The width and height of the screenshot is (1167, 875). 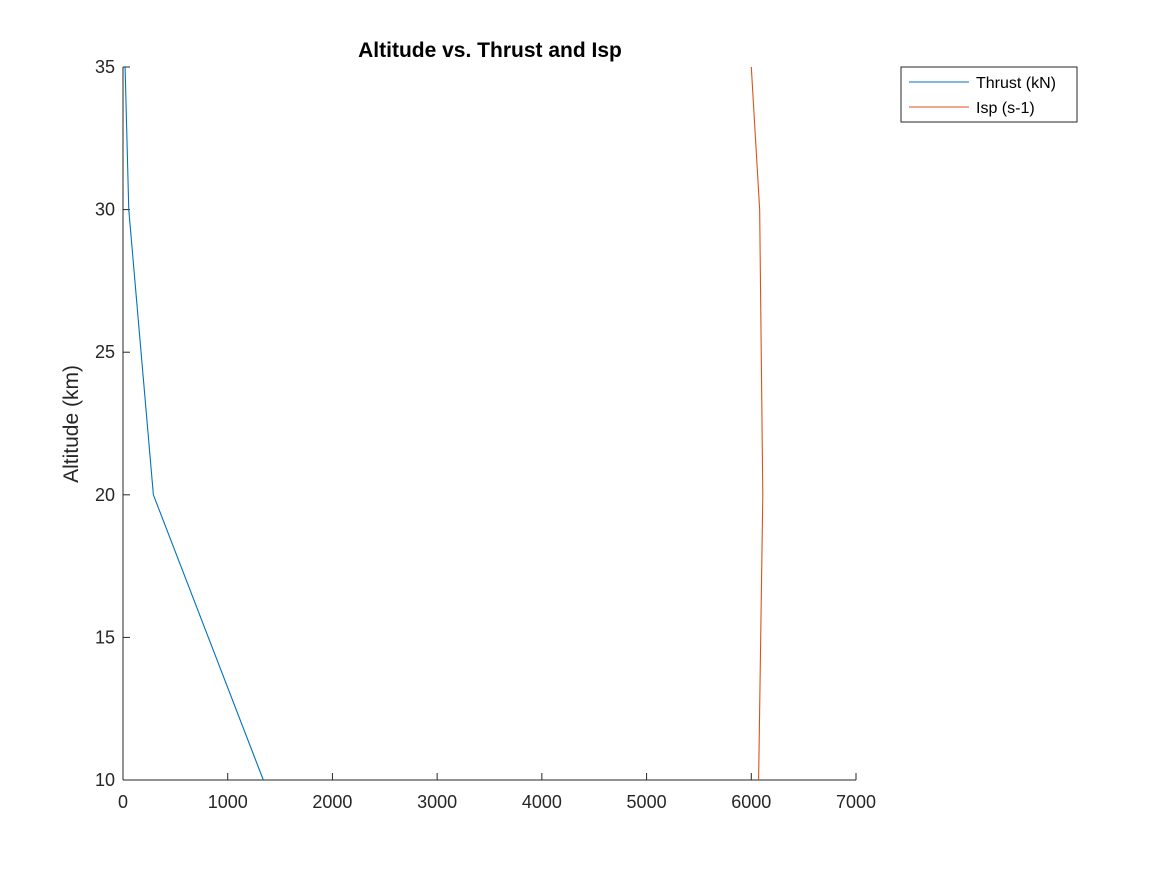 I want to click on x-tick-label: 4000, so click(x=542, y=802).